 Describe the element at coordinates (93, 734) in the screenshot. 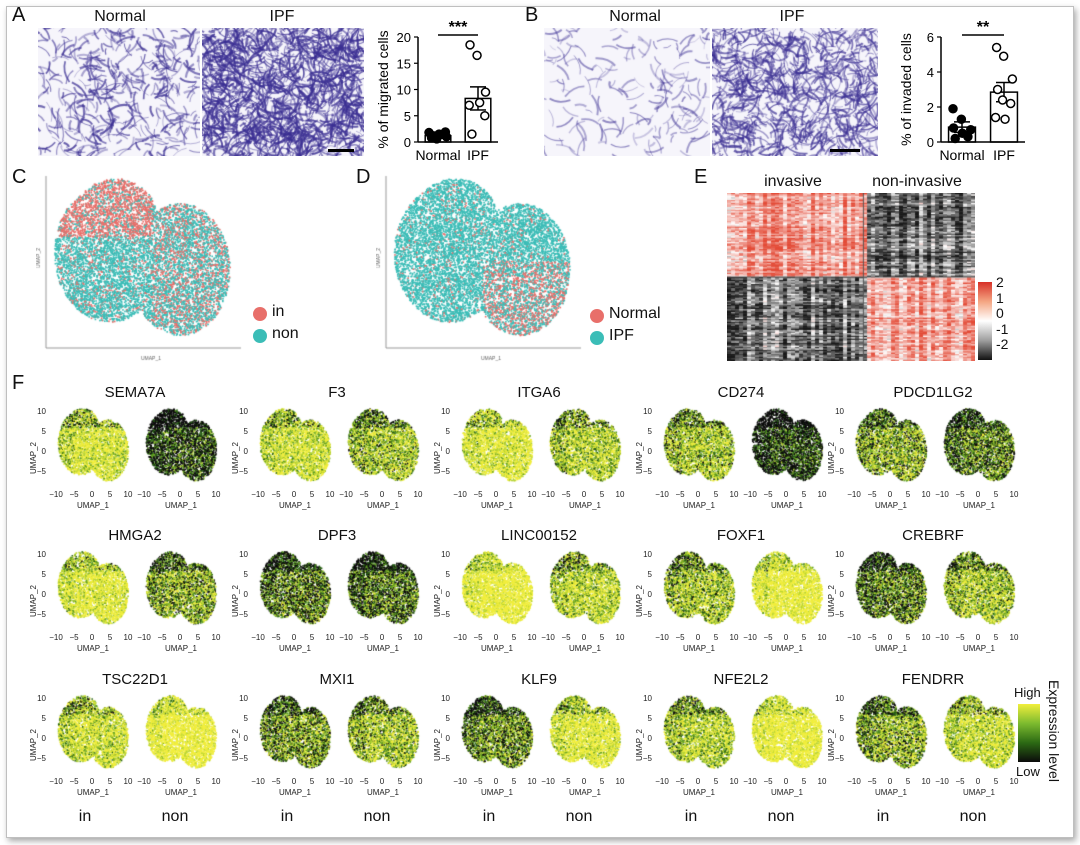

I see `umap-feature-in` at that location.